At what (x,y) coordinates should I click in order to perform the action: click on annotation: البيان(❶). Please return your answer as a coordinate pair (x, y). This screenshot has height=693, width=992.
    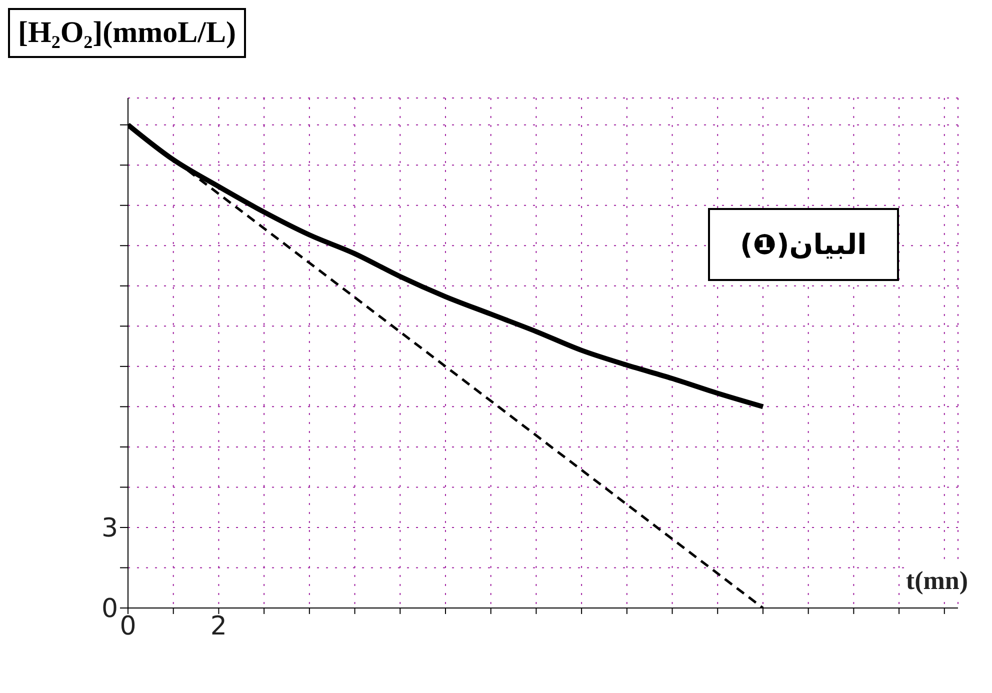
    Looking at the image, I should click on (803, 244).